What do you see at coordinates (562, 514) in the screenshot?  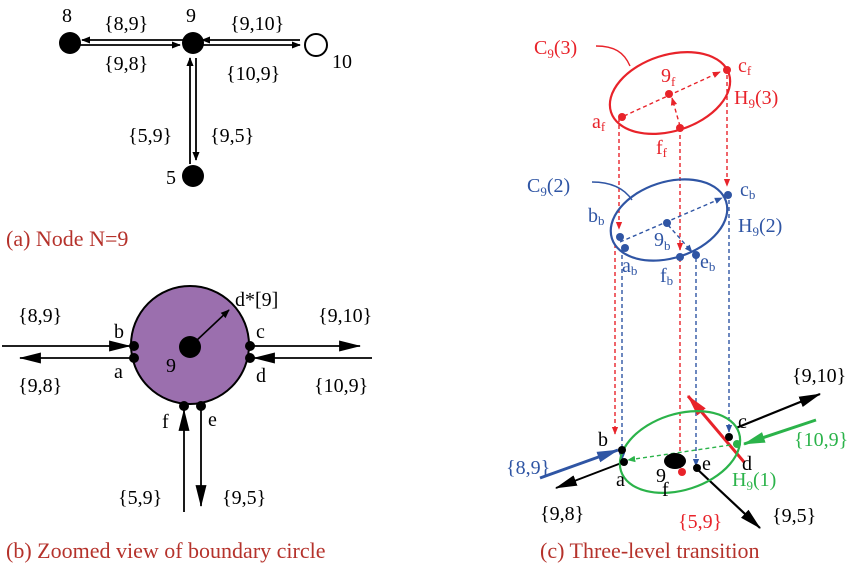 I see `edge-9-8-label-c: {9,8}` at bounding box center [562, 514].